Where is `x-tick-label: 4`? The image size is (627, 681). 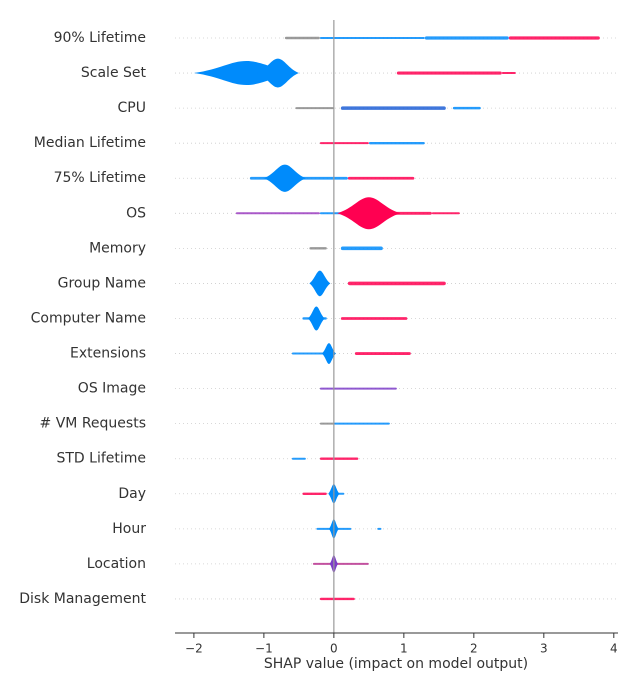
x-tick-label: 4 is located at coordinates (614, 649).